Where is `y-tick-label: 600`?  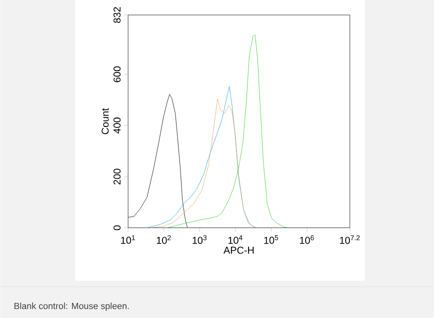 y-tick-label: 600 is located at coordinates (117, 74).